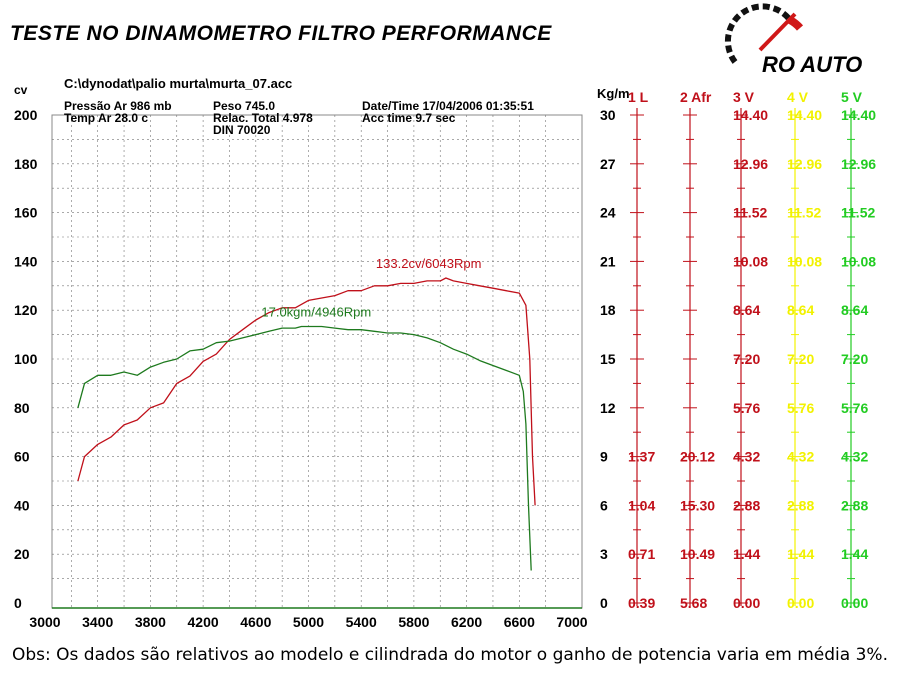  What do you see at coordinates (316, 311) in the screenshot?
I see `torque-peak-label: 17.0kgm/4946Rpm` at bounding box center [316, 311].